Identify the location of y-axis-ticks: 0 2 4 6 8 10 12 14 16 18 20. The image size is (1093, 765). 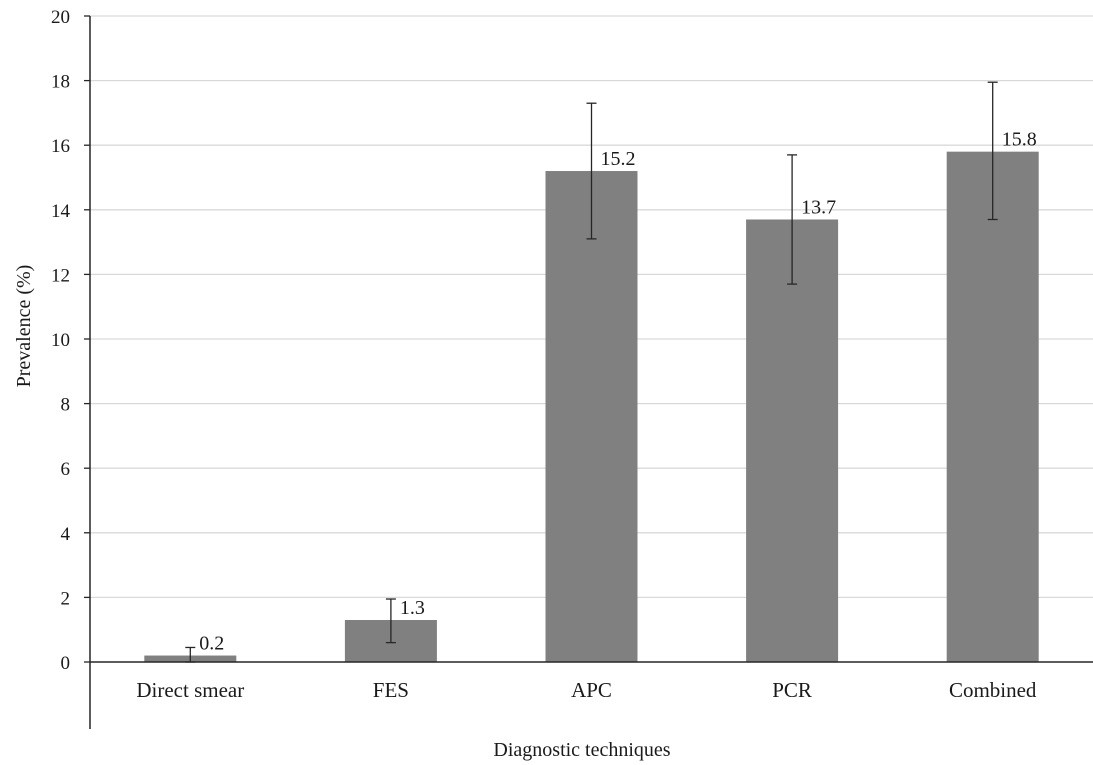
(70, 340).